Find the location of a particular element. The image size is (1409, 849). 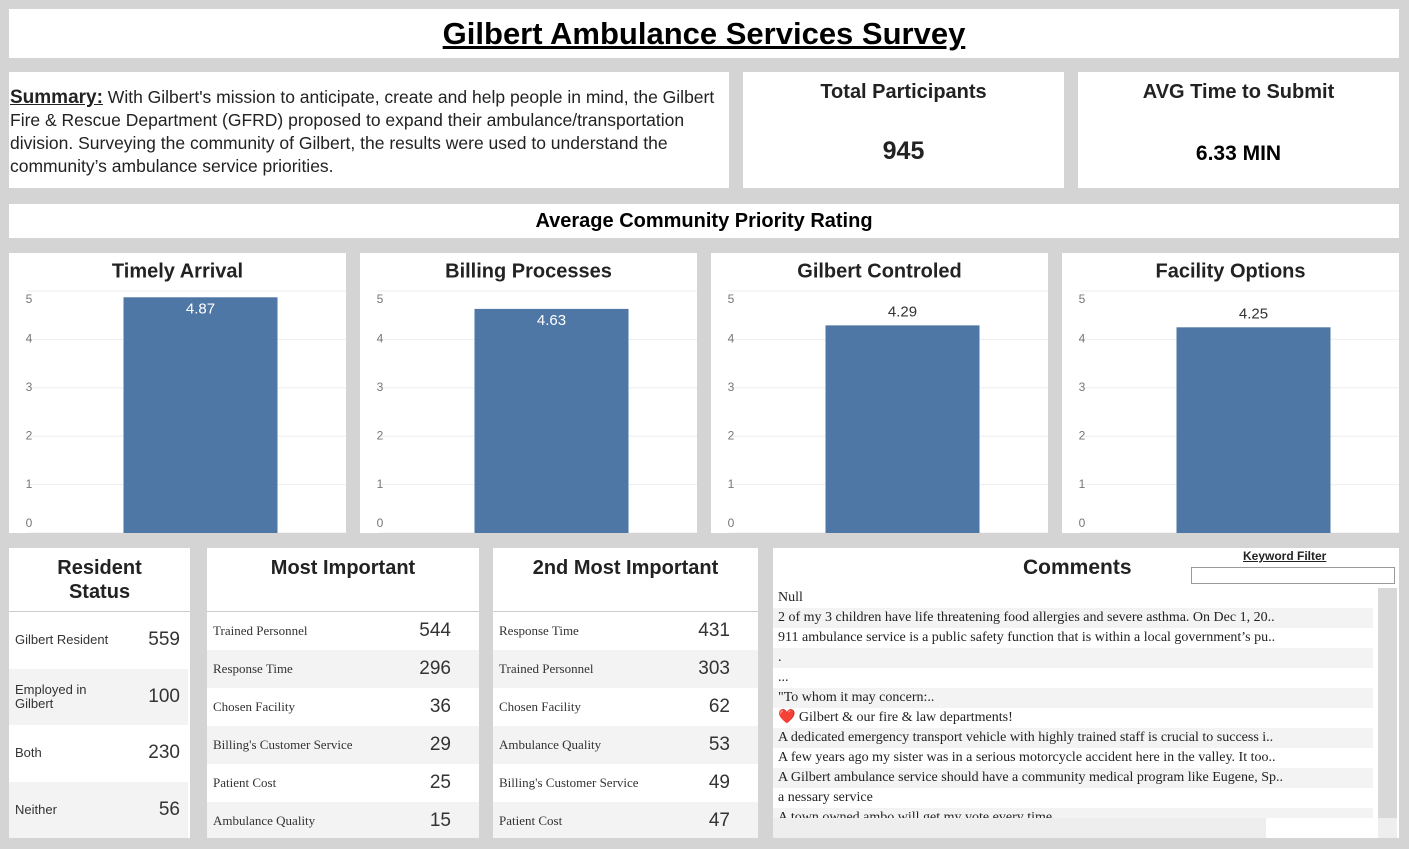

comment: ❤️ Gilbert & our fire & law departments! is located at coordinates (1073, 718).